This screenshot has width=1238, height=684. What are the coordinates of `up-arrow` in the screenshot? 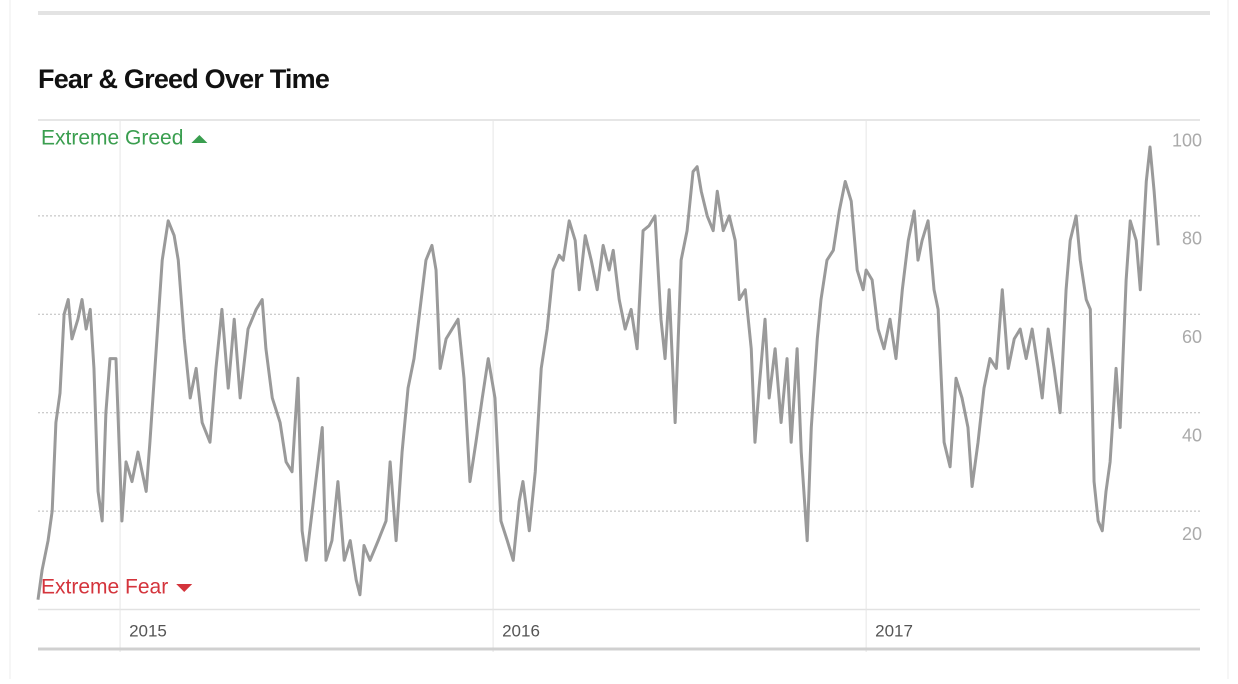 It's located at (199, 139).